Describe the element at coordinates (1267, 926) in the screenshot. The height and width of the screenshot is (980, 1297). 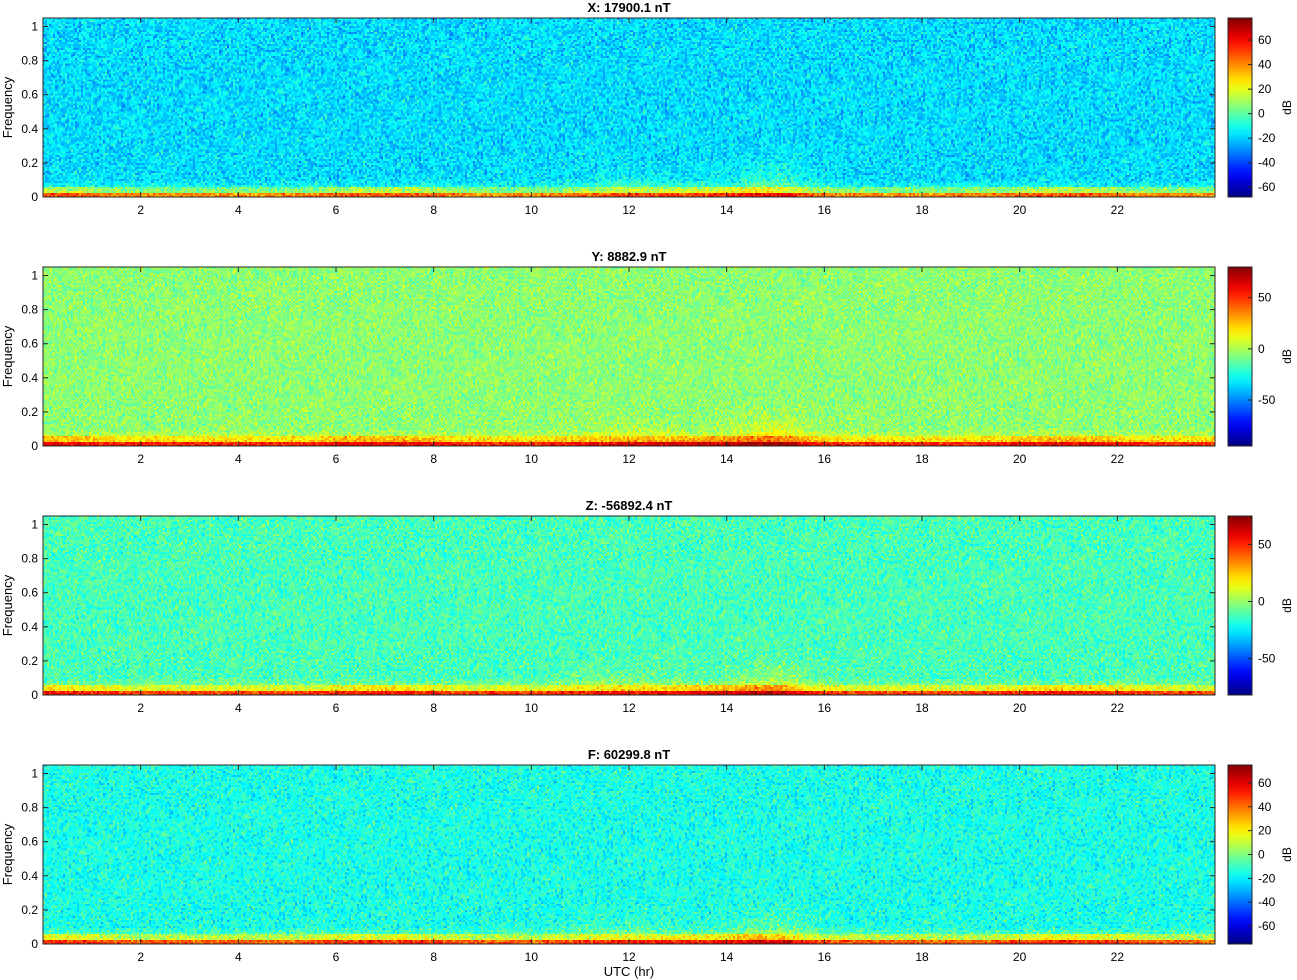
I see `colorbar-tick-label: -60` at that location.